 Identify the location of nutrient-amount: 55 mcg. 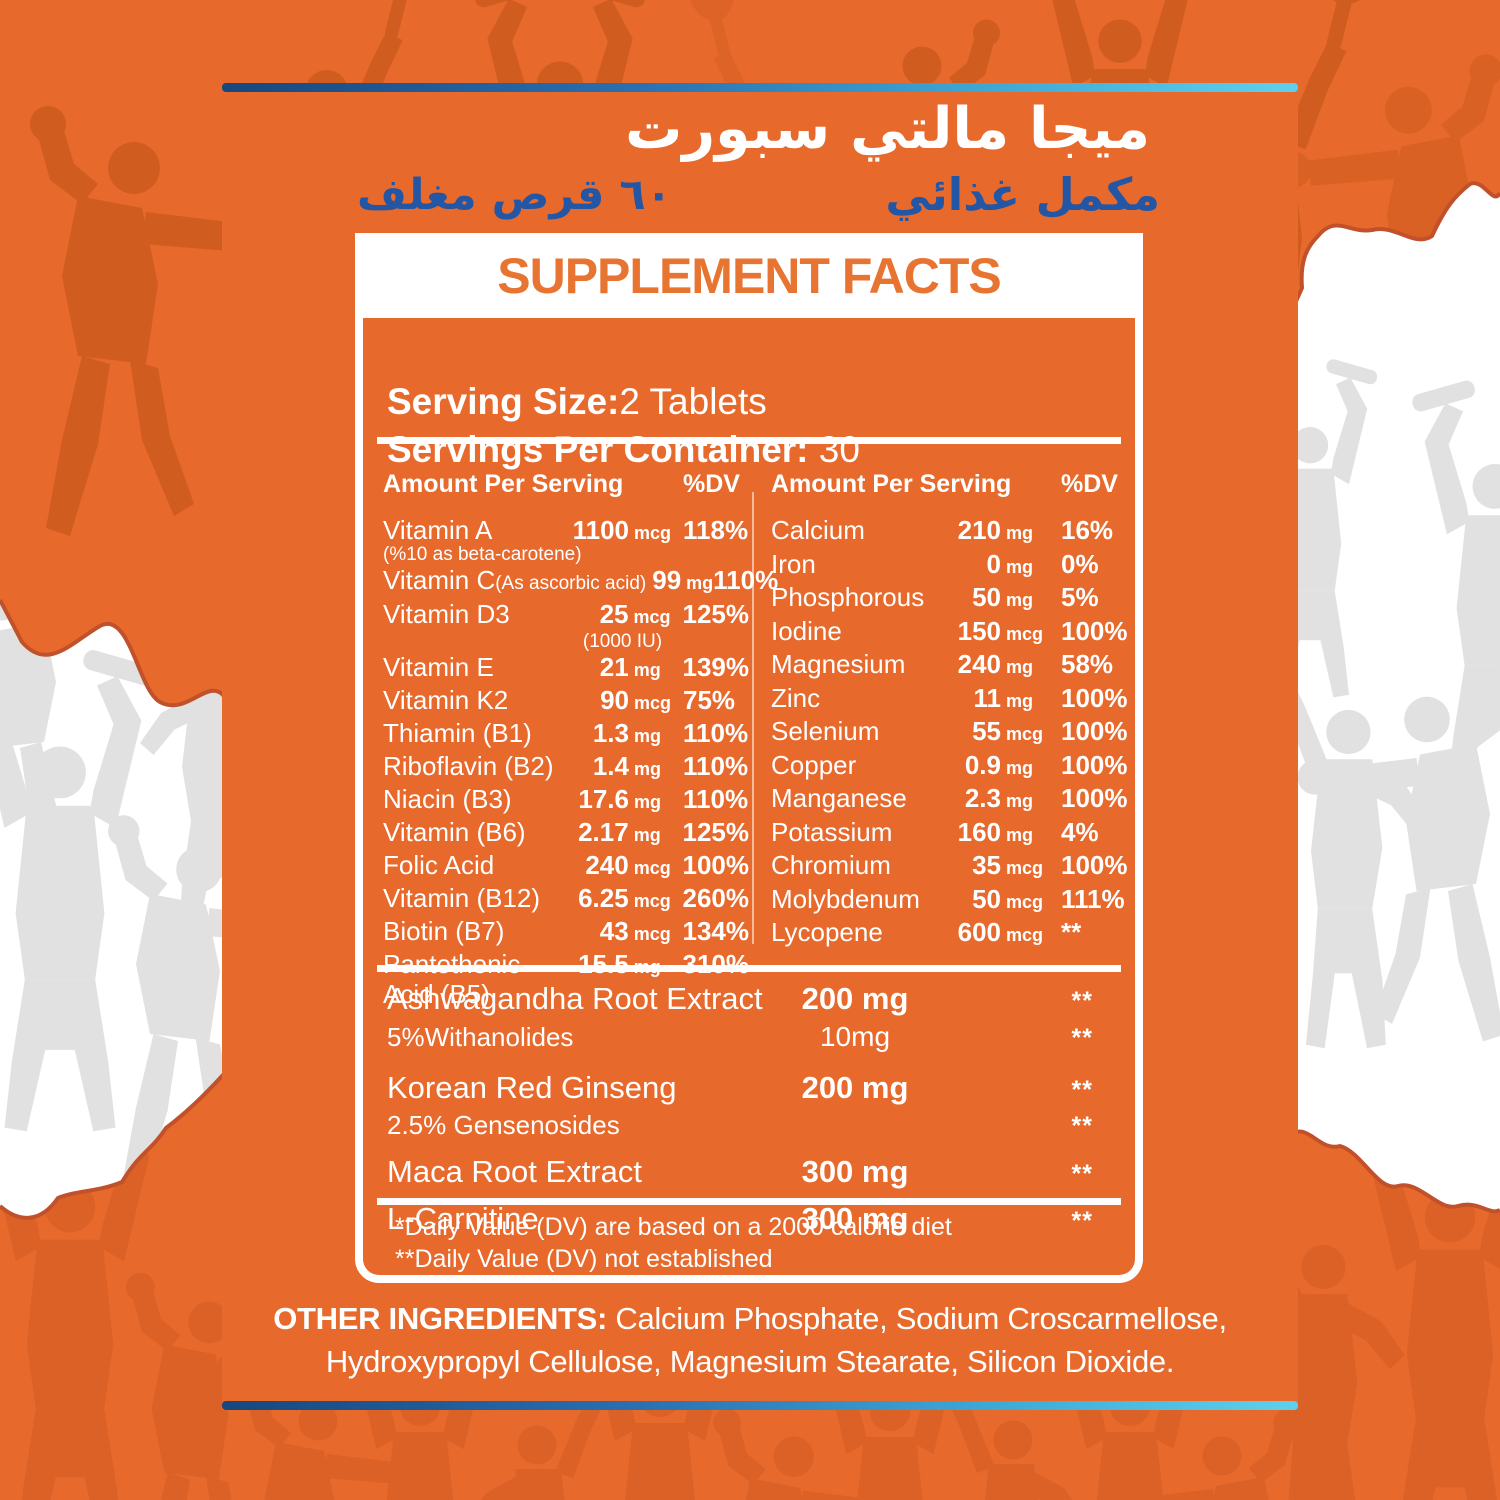
(1001, 733).